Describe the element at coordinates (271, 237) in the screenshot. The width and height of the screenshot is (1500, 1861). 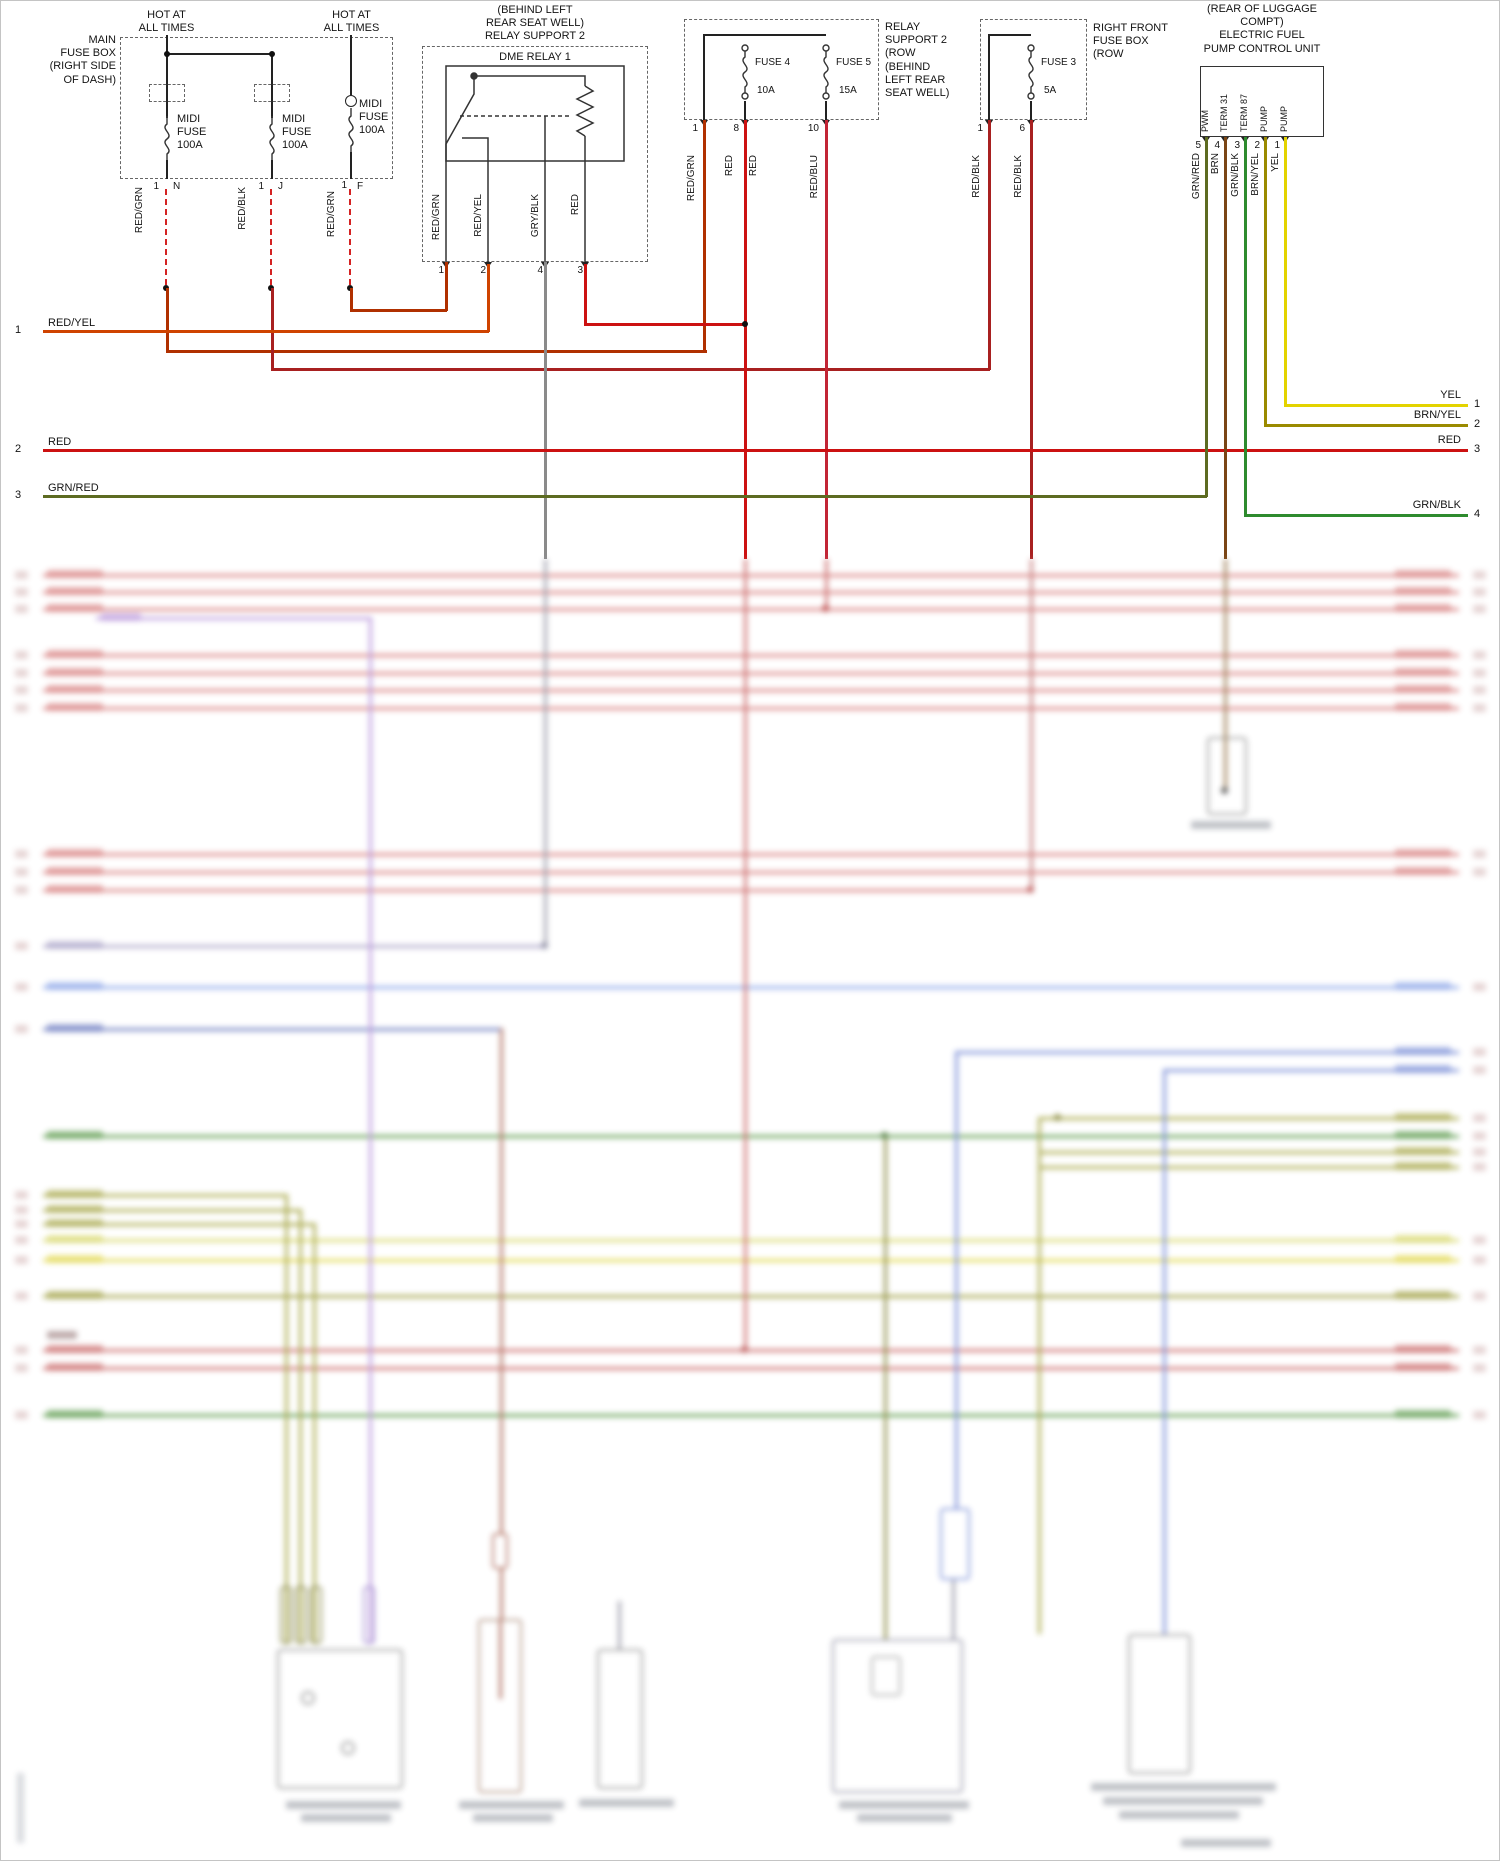
I see `hot-feed-dashed-wire` at that location.